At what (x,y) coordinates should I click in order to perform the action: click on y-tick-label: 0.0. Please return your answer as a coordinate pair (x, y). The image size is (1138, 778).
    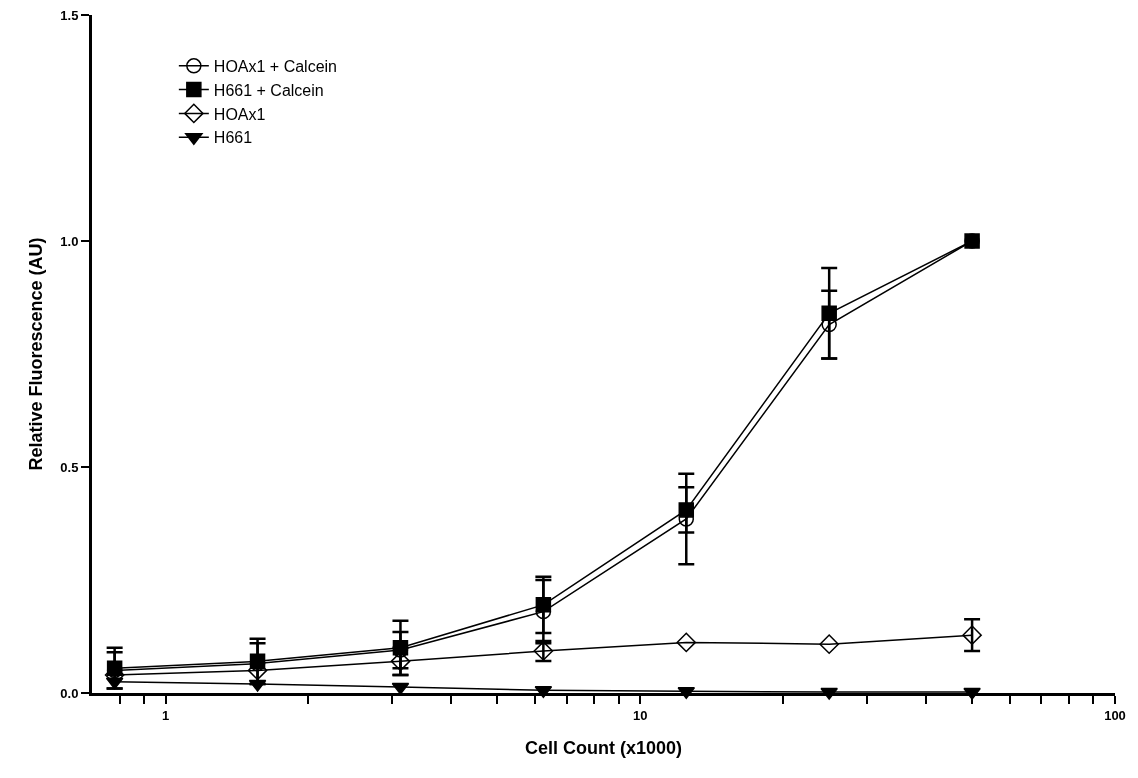
    Looking at the image, I should click on (69, 693).